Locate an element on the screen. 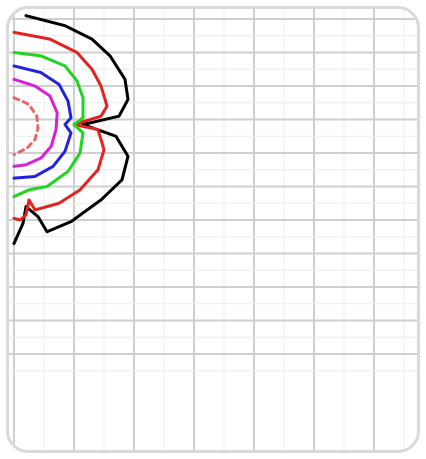 The height and width of the screenshot is (459, 426). series-group is located at coordinates (71, 129).